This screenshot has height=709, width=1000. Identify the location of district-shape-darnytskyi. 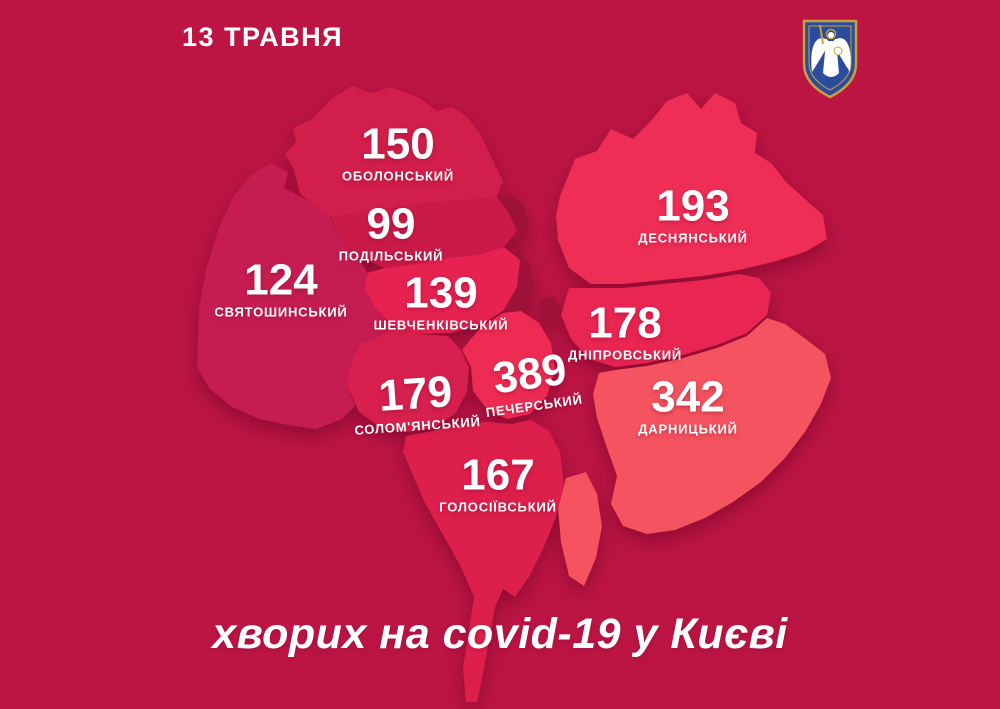
(712, 426).